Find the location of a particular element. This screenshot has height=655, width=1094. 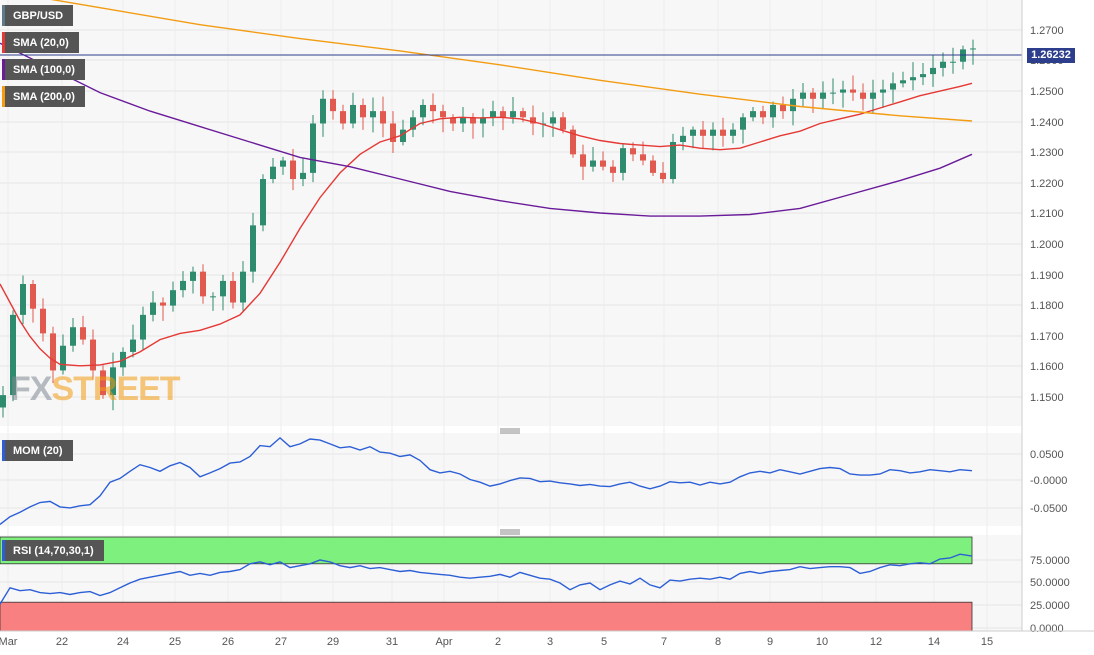

x-tick-label: 12 is located at coordinates (876, 642).